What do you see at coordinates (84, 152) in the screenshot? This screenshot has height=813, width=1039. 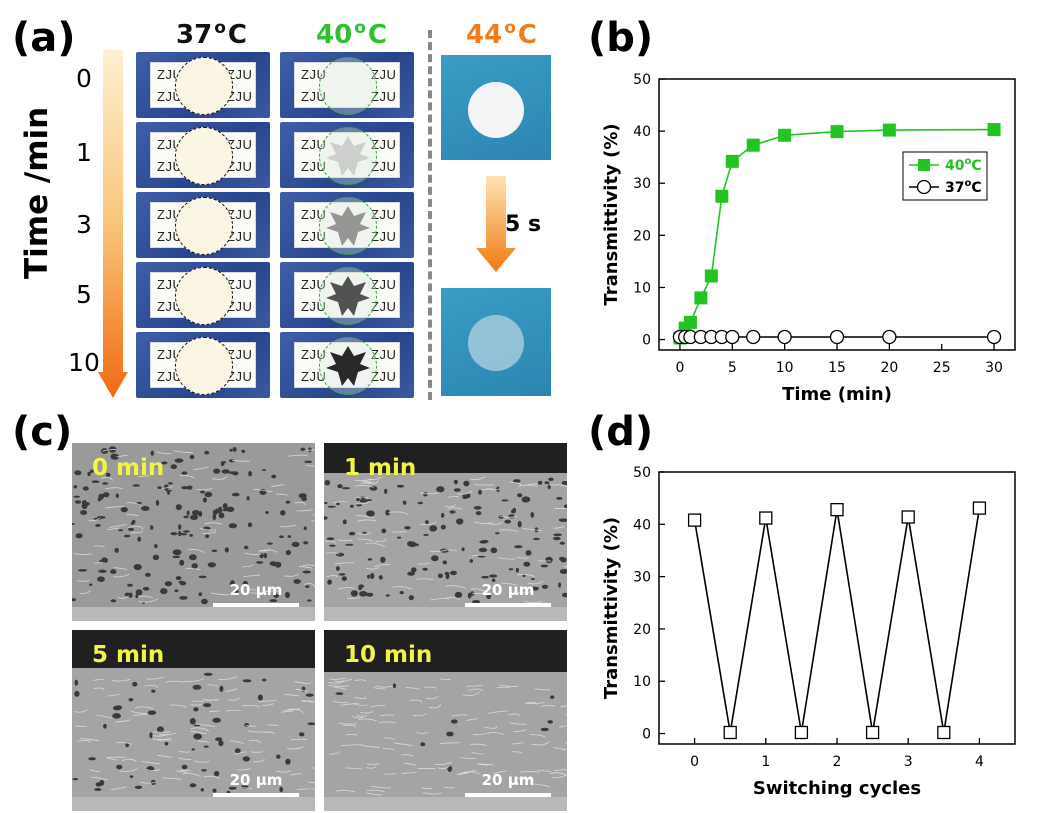 I see `time-tick-1: 1` at bounding box center [84, 152].